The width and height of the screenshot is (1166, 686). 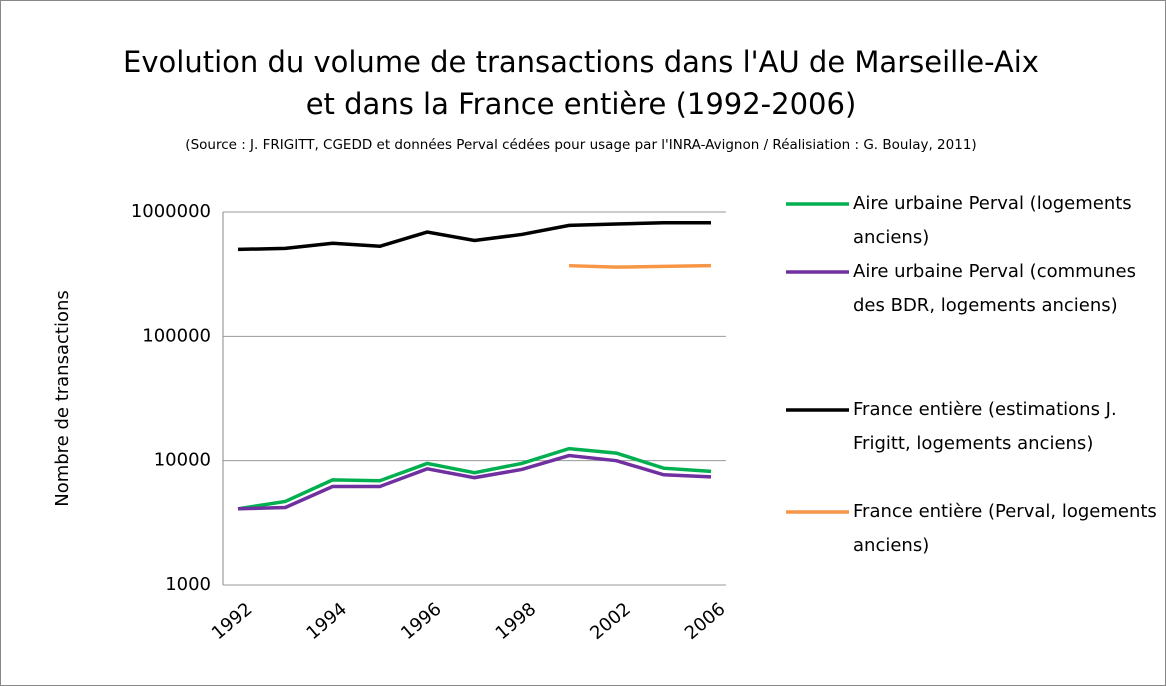 I want to click on x-tick-label: 2002, so click(x=610, y=622).